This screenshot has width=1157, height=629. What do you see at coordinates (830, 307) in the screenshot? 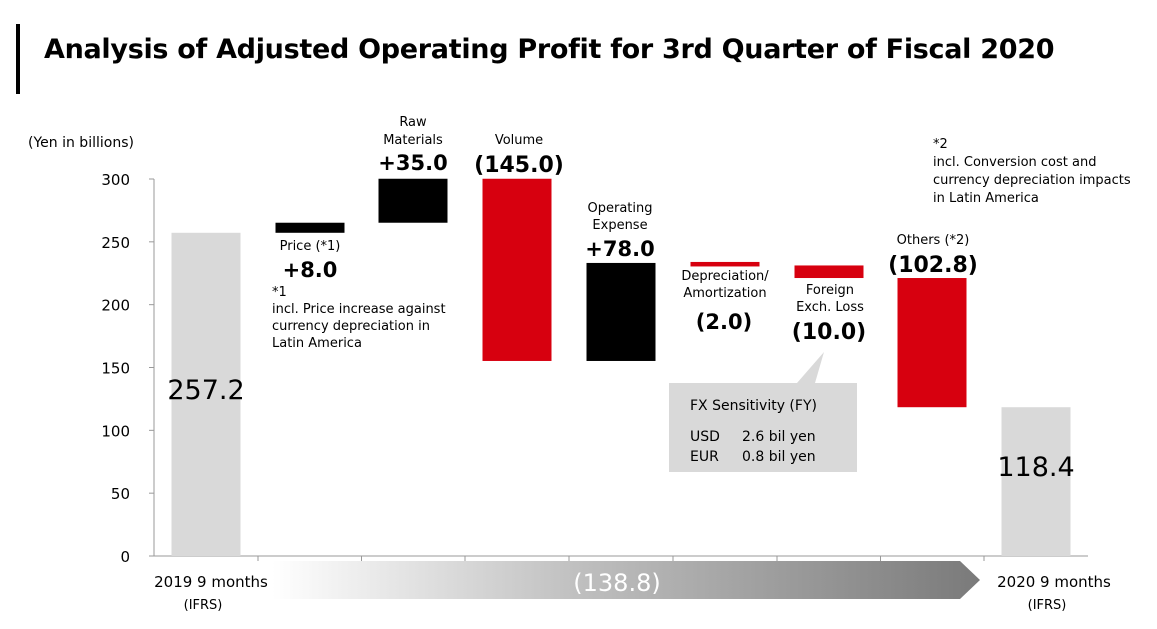
I see `category-label-foreign-exch: Exch. Loss` at bounding box center [830, 307].